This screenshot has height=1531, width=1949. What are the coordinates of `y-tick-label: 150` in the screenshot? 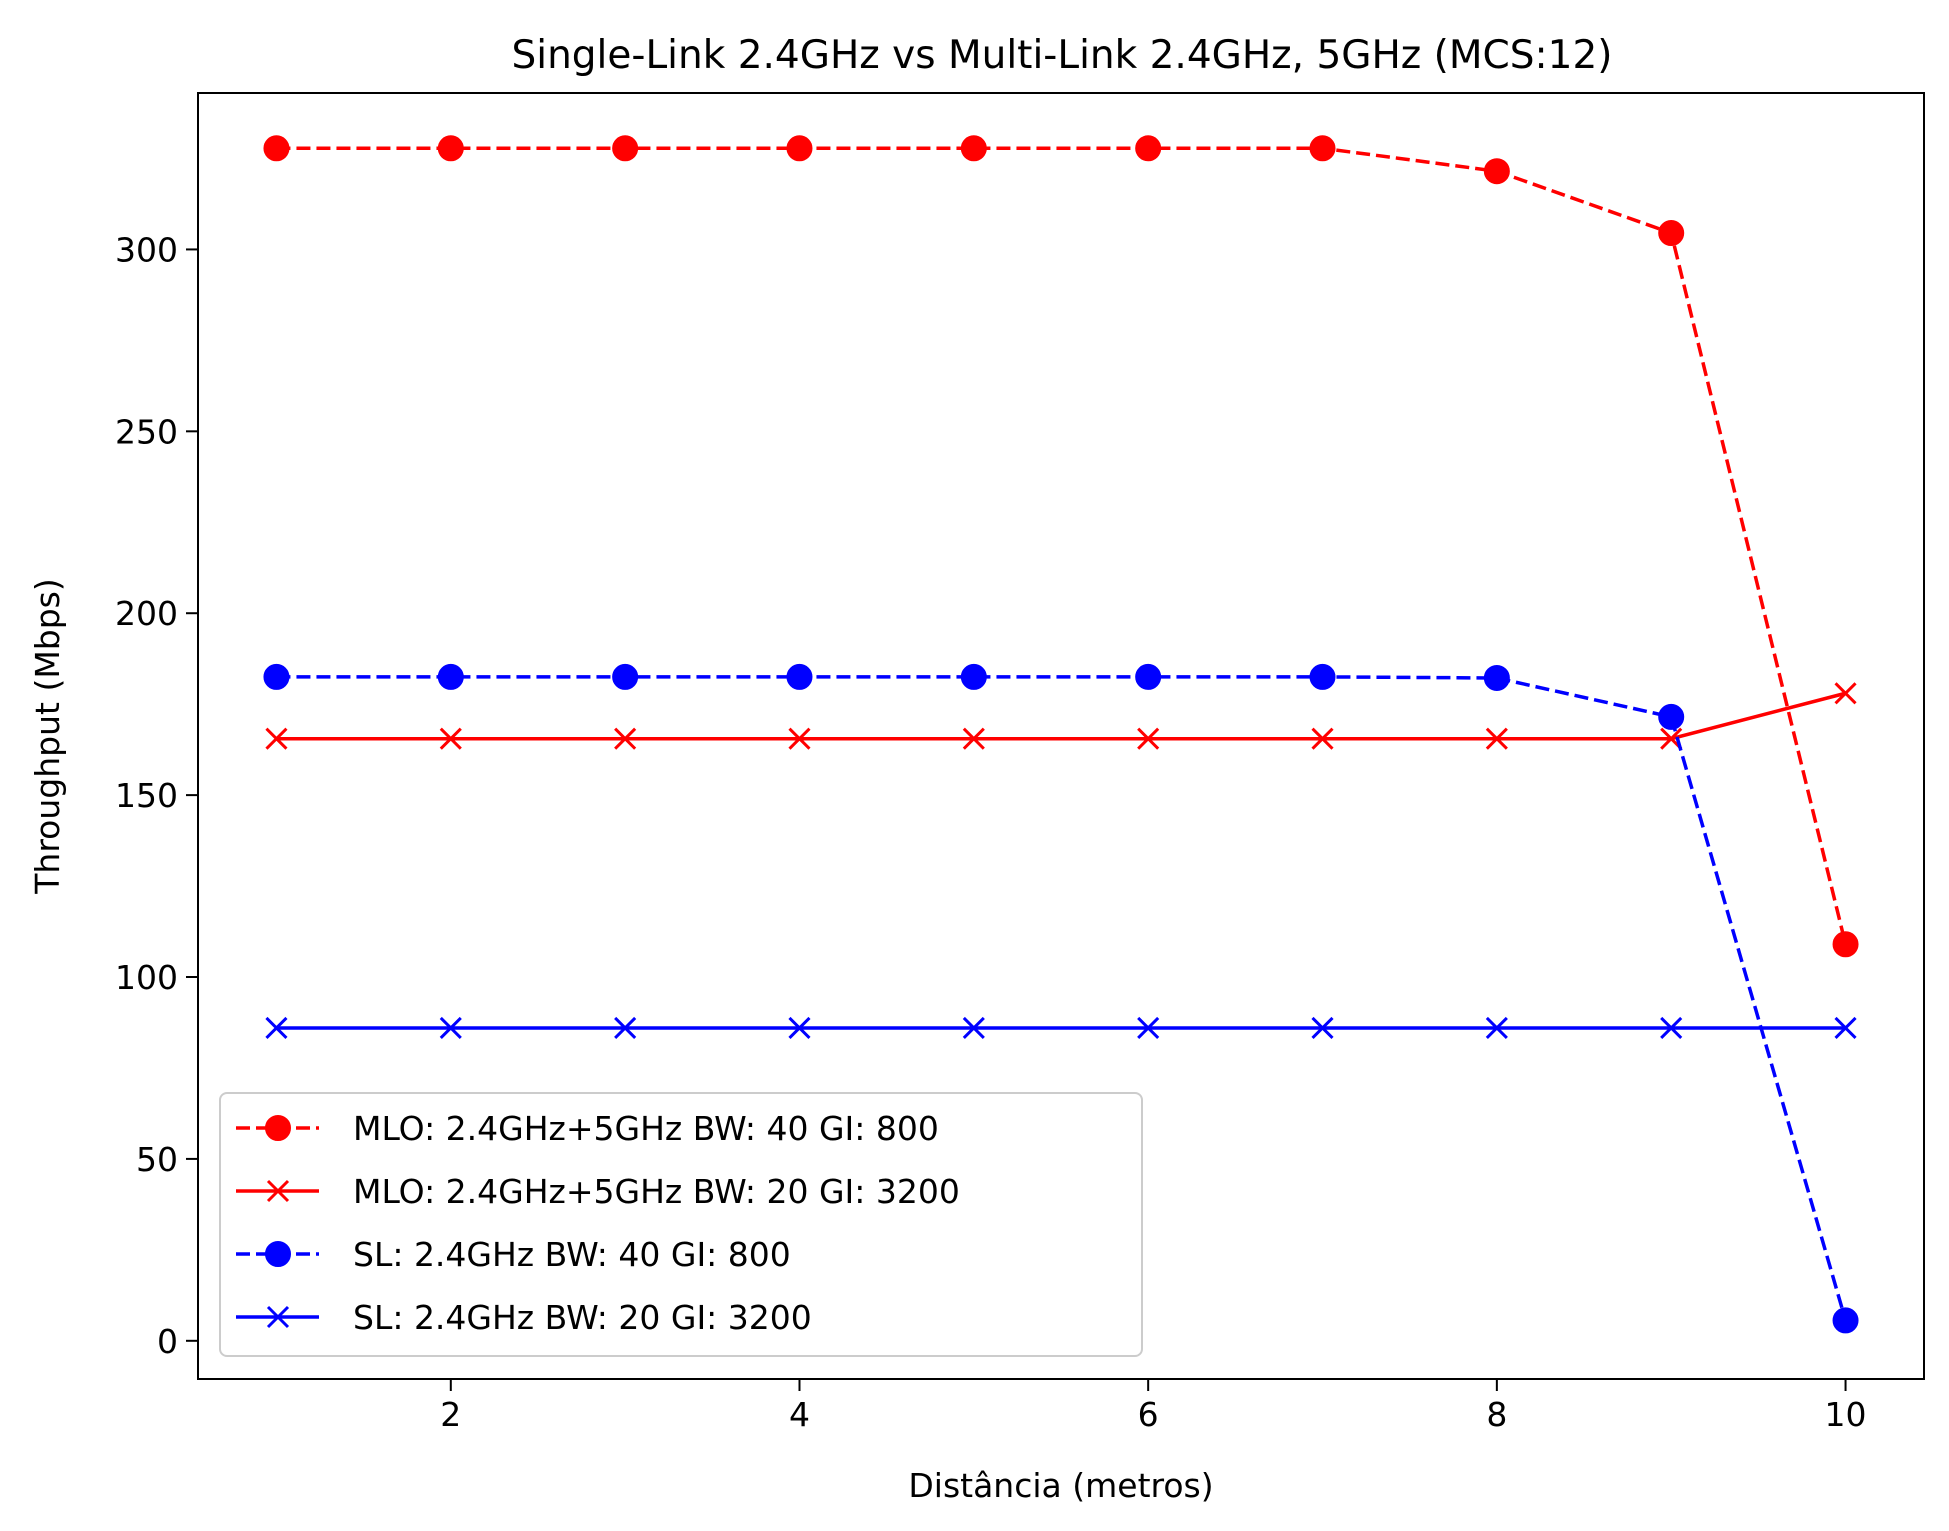 It's located at (146, 795).